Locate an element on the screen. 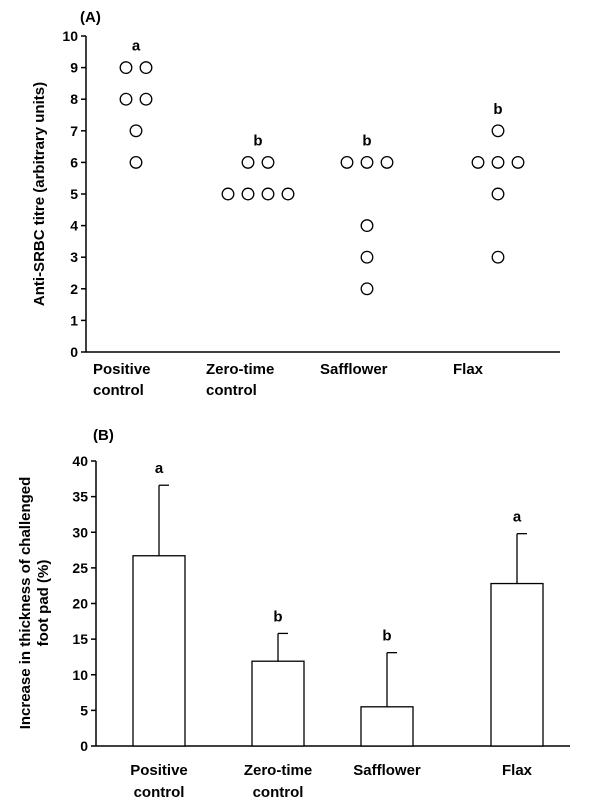 This screenshot has height=808, width=607. panel-a-y-tick-label: 1 is located at coordinates (74, 320).